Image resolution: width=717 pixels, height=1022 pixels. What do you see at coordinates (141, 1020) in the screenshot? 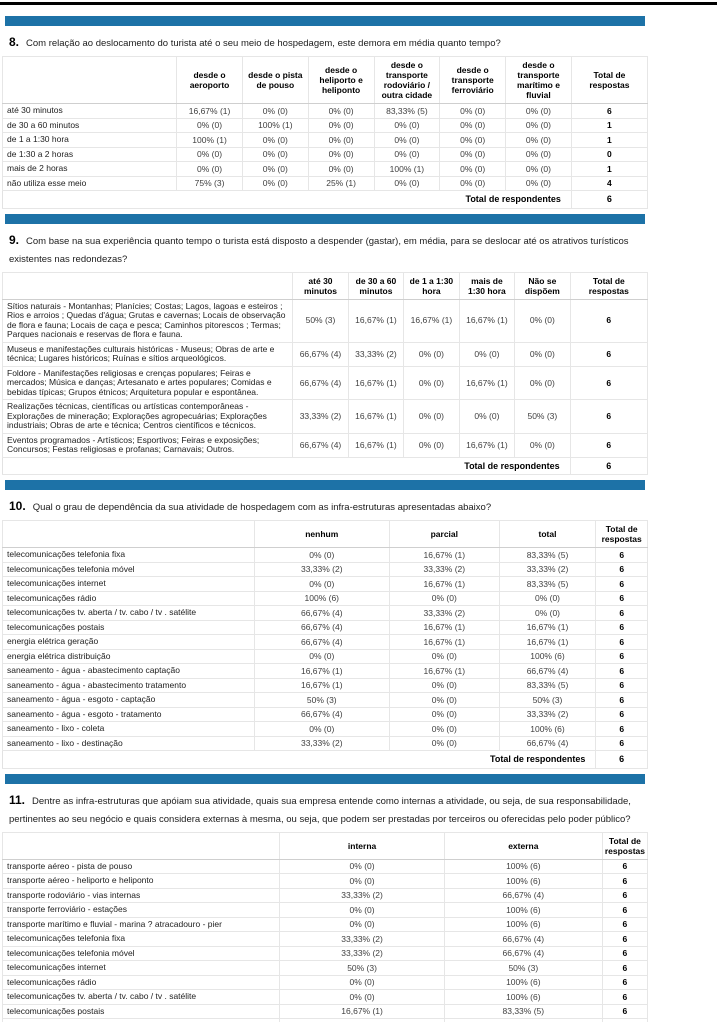
I see `row-label: energia elétrica geração` at bounding box center [141, 1020].